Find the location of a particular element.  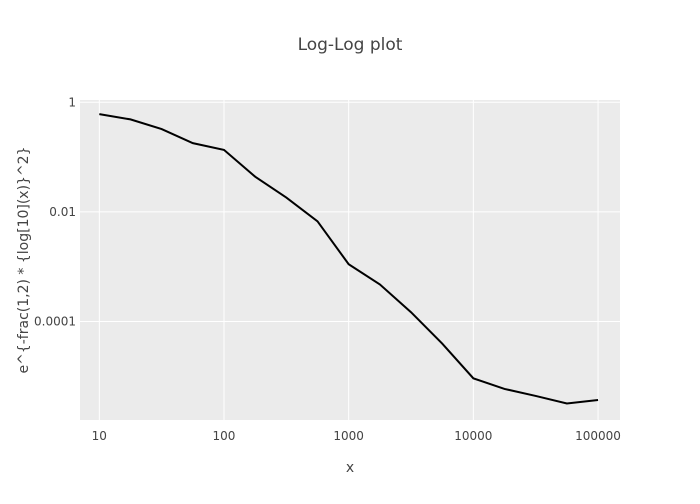

x-axis-title: x is located at coordinates (350, 468).